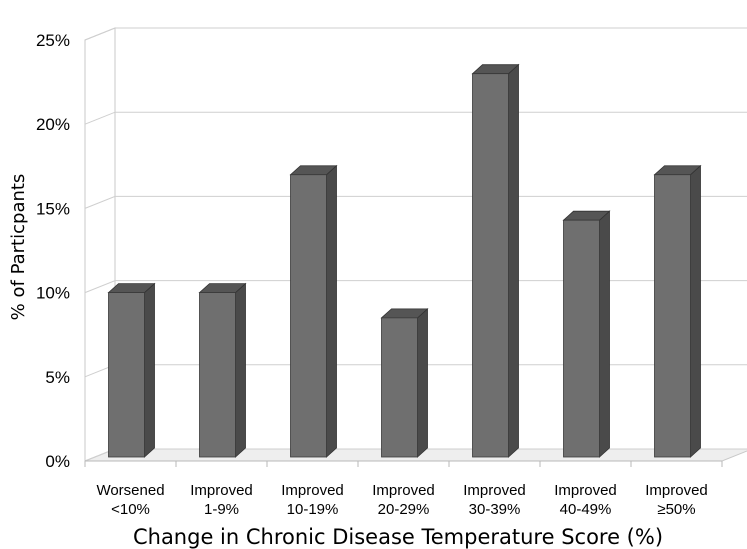 This screenshot has height=549, width=747. Describe the element at coordinates (57, 461) in the screenshot. I see `y-tick-label: 0%` at that location.